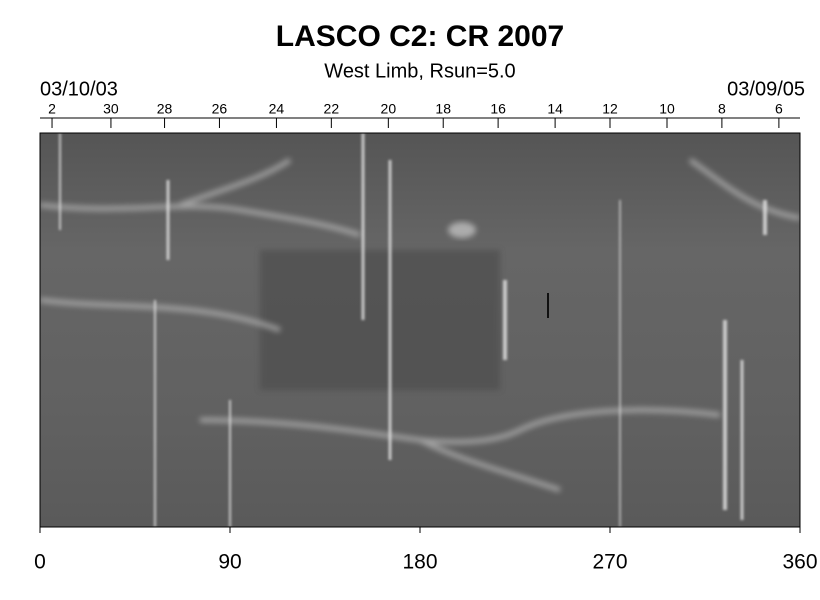 The height and width of the screenshot is (600, 820). I want to click on top-tick-label: 30, so click(111, 109).